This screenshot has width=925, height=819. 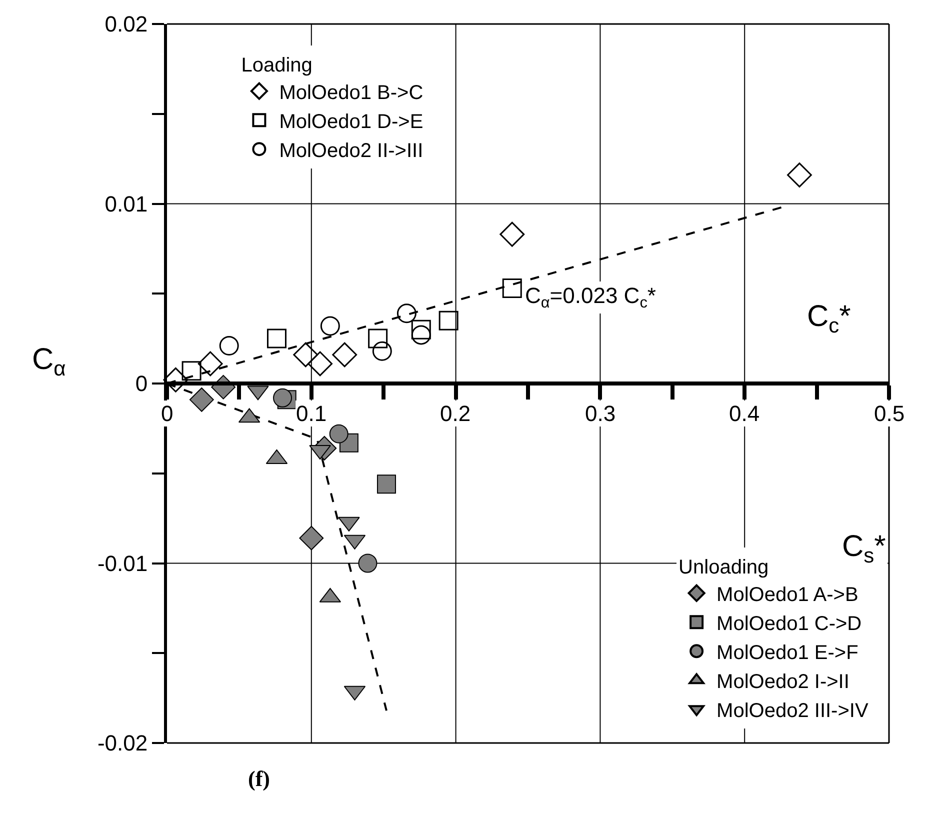 What do you see at coordinates (122, 743) in the screenshot?
I see `y-tick-label: -0.02` at bounding box center [122, 743].